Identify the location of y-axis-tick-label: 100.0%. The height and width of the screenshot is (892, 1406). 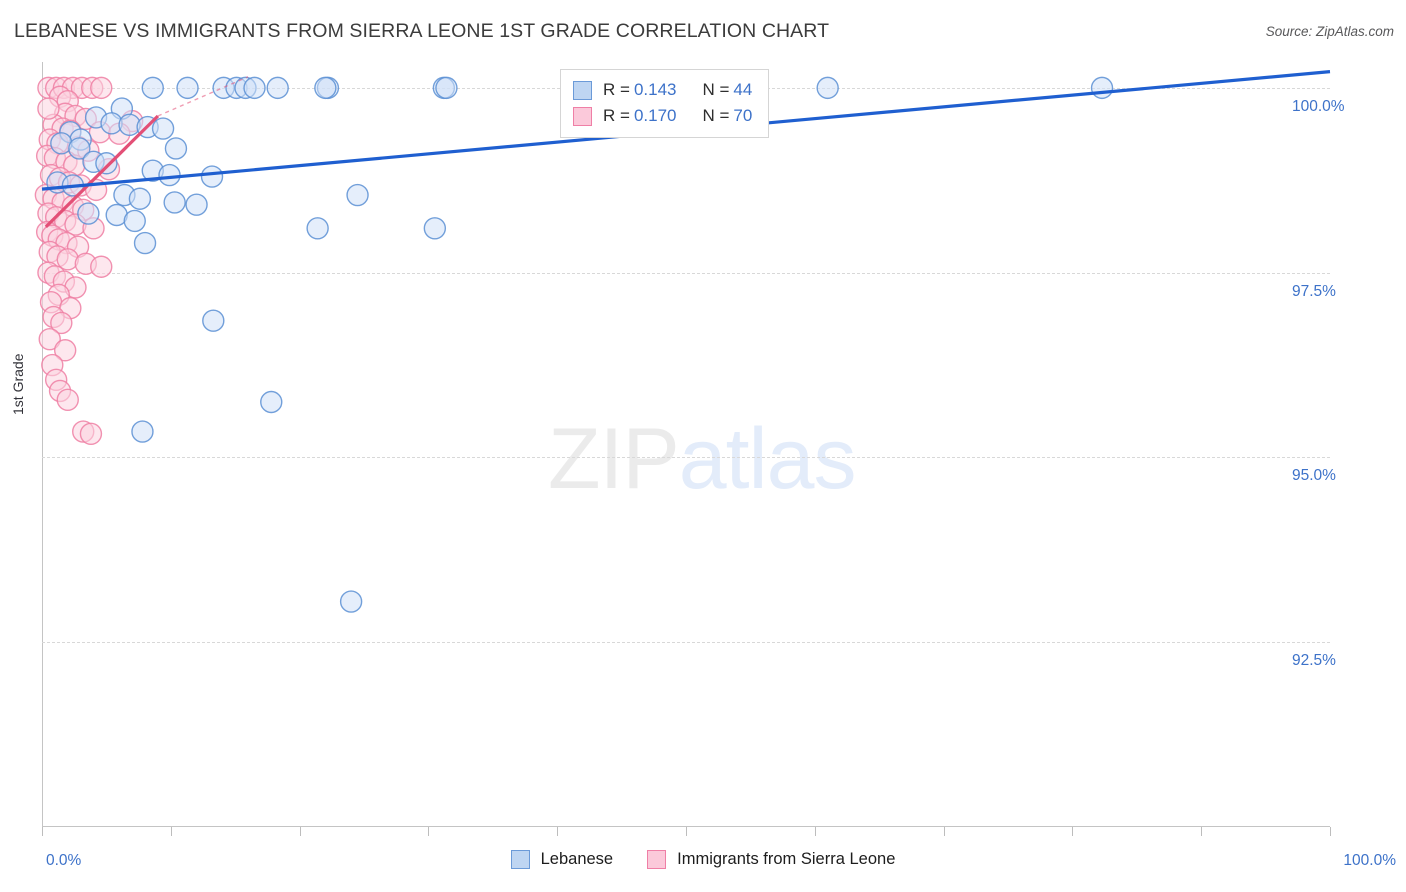
(1318, 106).